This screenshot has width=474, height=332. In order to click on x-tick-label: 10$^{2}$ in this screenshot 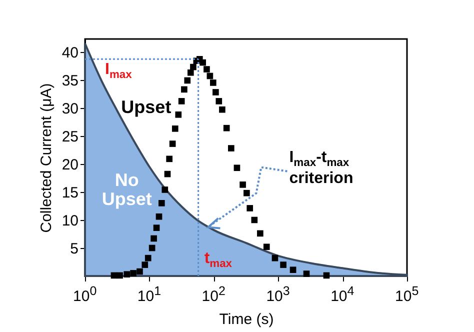, I will do `click(214, 294)`.